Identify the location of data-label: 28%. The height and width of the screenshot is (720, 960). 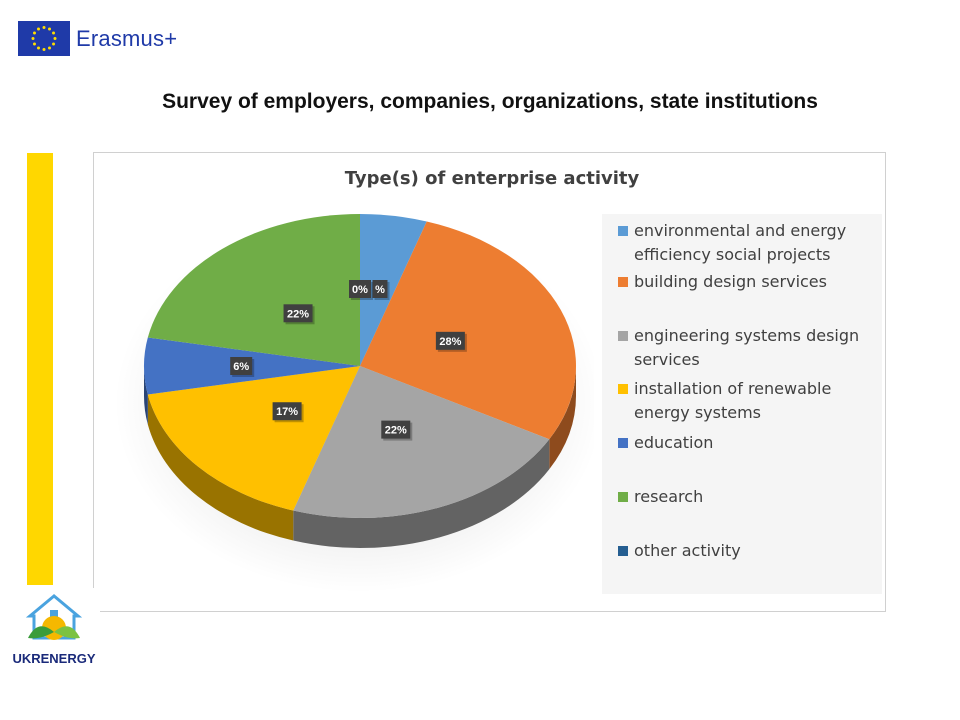
(451, 341).